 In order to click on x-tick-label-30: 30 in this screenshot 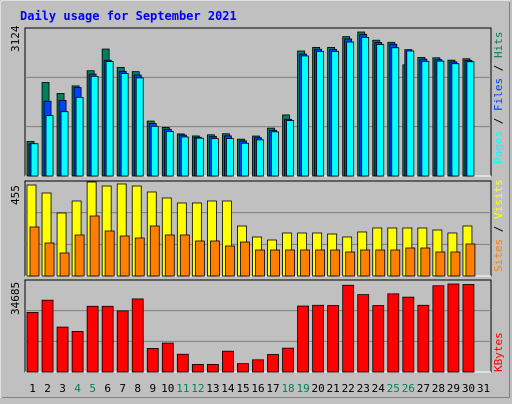, I will do `click(468, 388)`.